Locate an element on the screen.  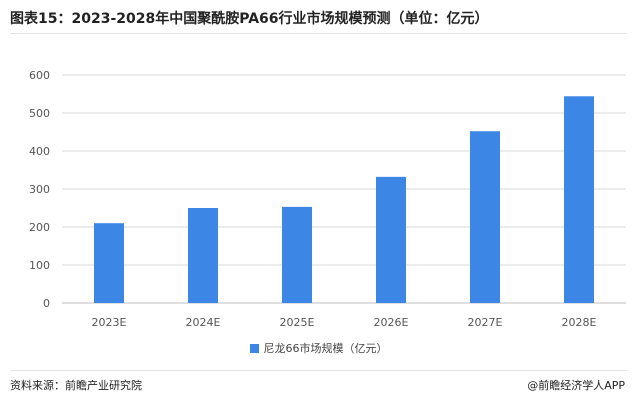
bar-2023E is located at coordinates (109, 263).